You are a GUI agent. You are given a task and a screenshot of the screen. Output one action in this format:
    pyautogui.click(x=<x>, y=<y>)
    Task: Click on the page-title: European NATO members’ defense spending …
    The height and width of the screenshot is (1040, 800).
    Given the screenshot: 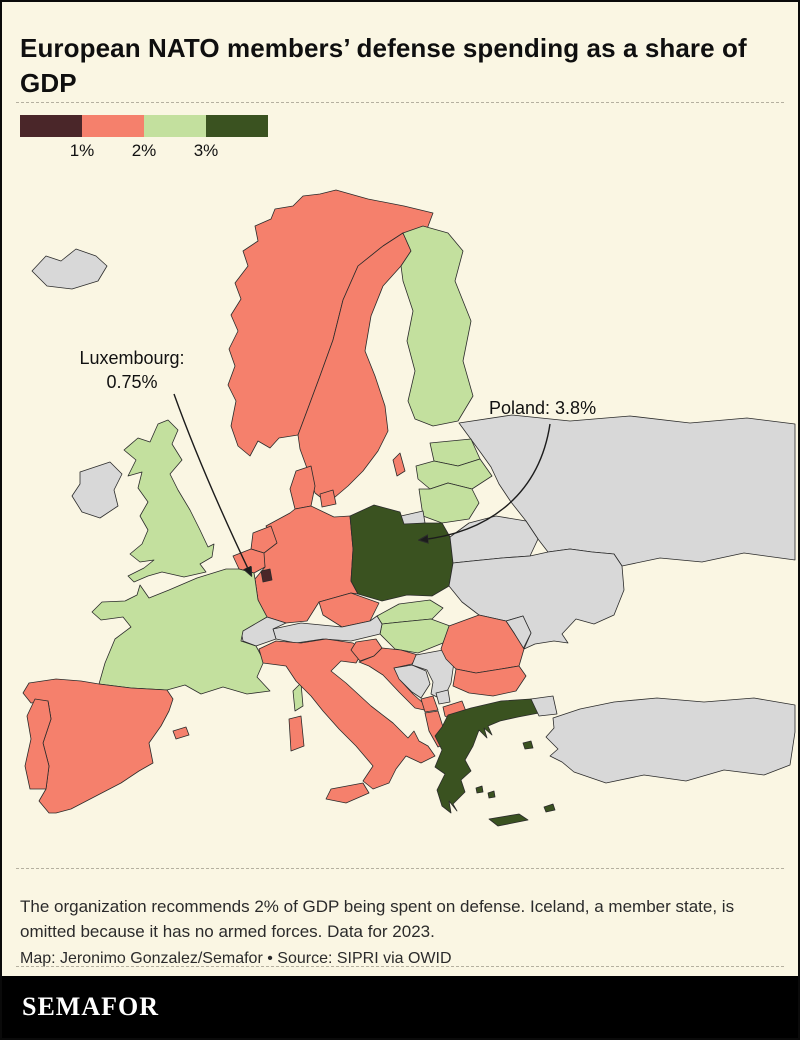 What is the action you would take?
    pyautogui.click(x=383, y=65)
    